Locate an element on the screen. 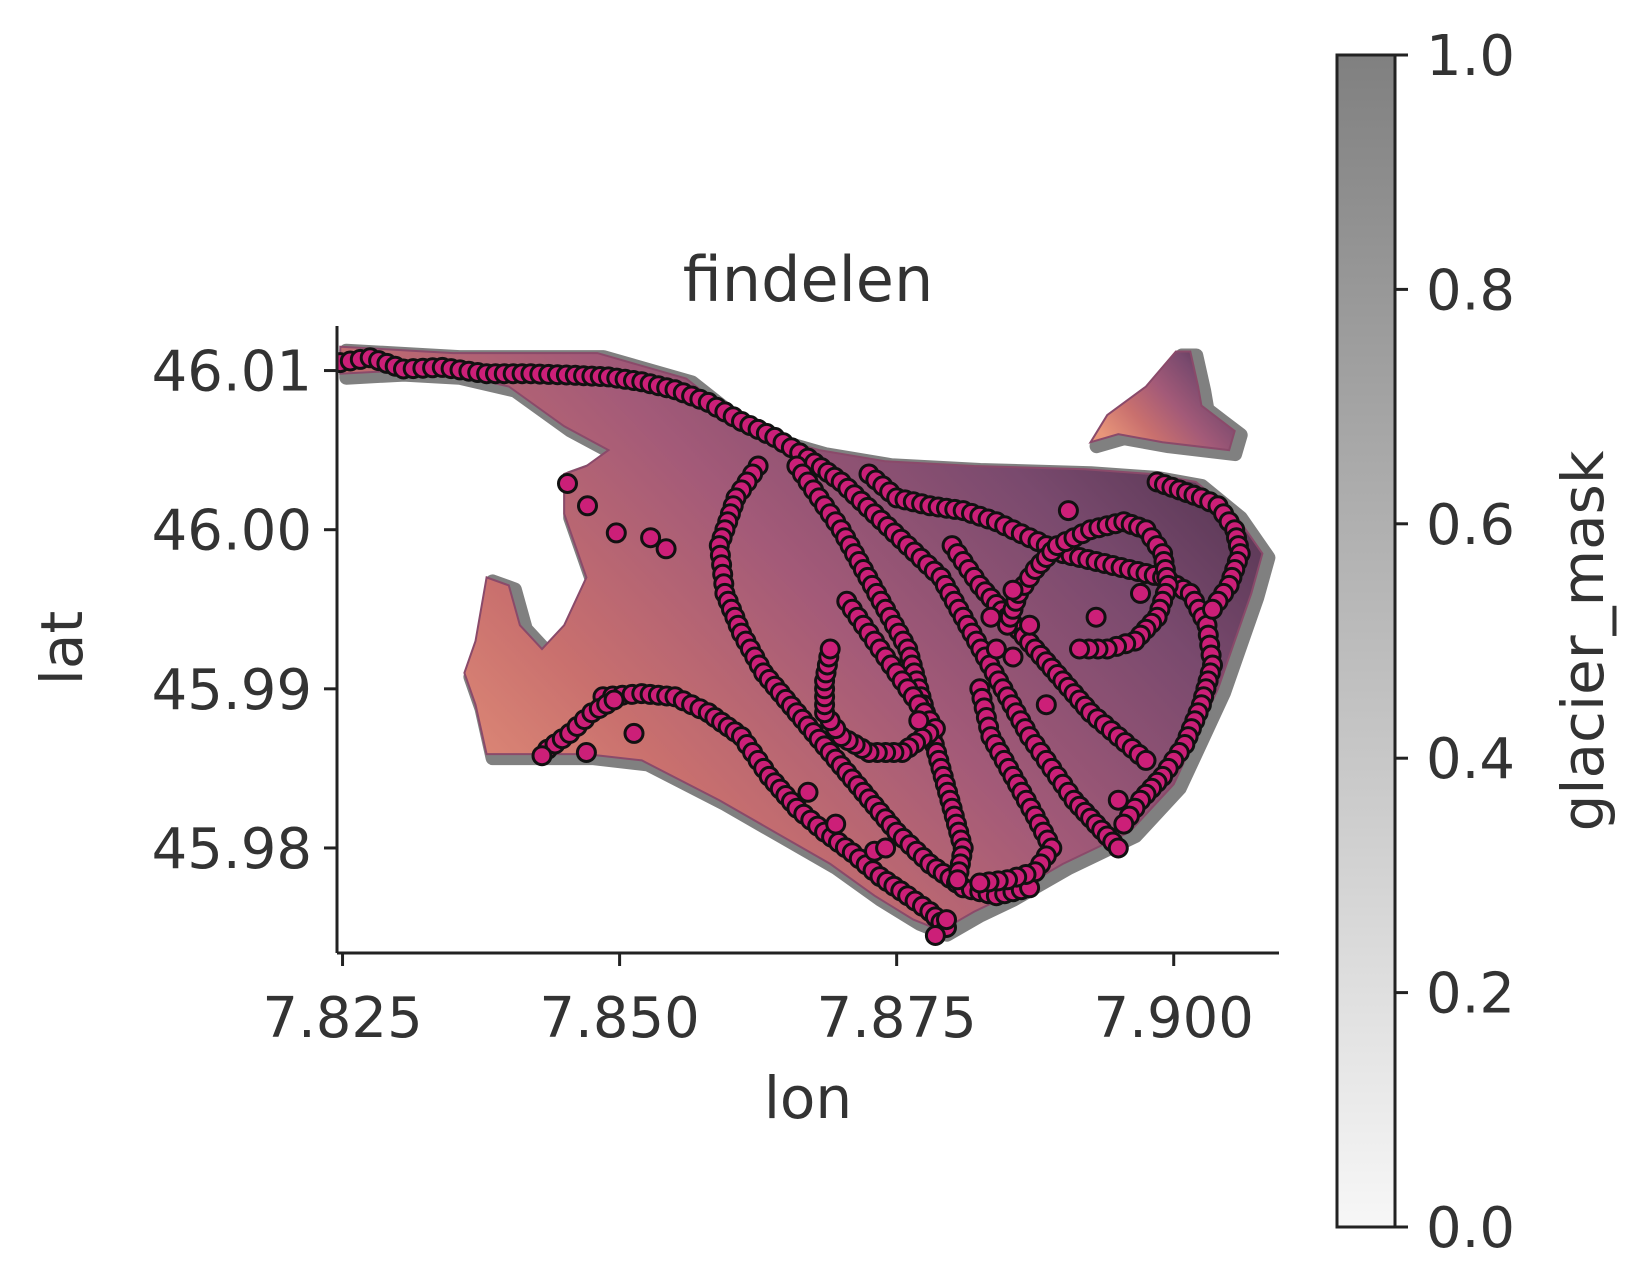 The image size is (1628, 1281). colorbar-label: glacier_mask is located at coordinates (1583, 640).